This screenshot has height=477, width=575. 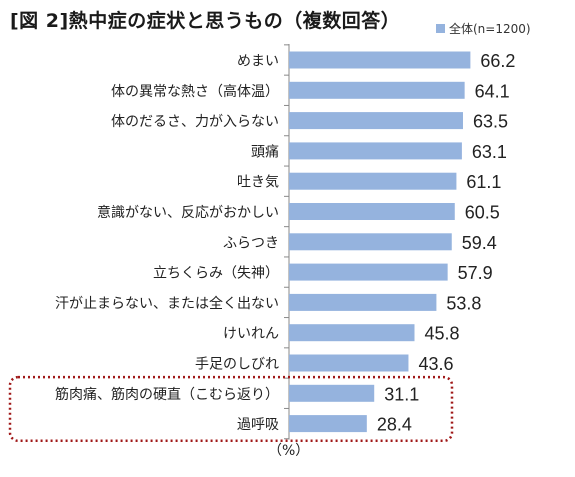 What do you see at coordinates (489, 152) in the screenshot?
I see `value-label: 63.1` at bounding box center [489, 152].